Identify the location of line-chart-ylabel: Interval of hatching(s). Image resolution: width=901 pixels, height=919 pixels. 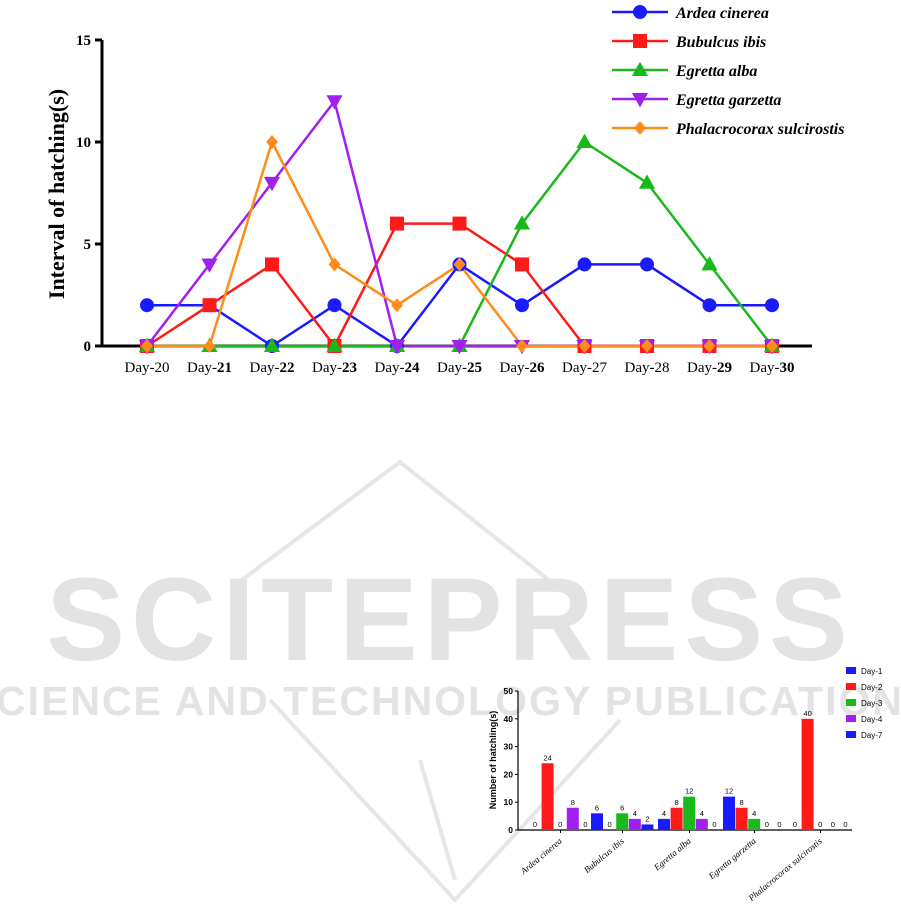
(56, 194).